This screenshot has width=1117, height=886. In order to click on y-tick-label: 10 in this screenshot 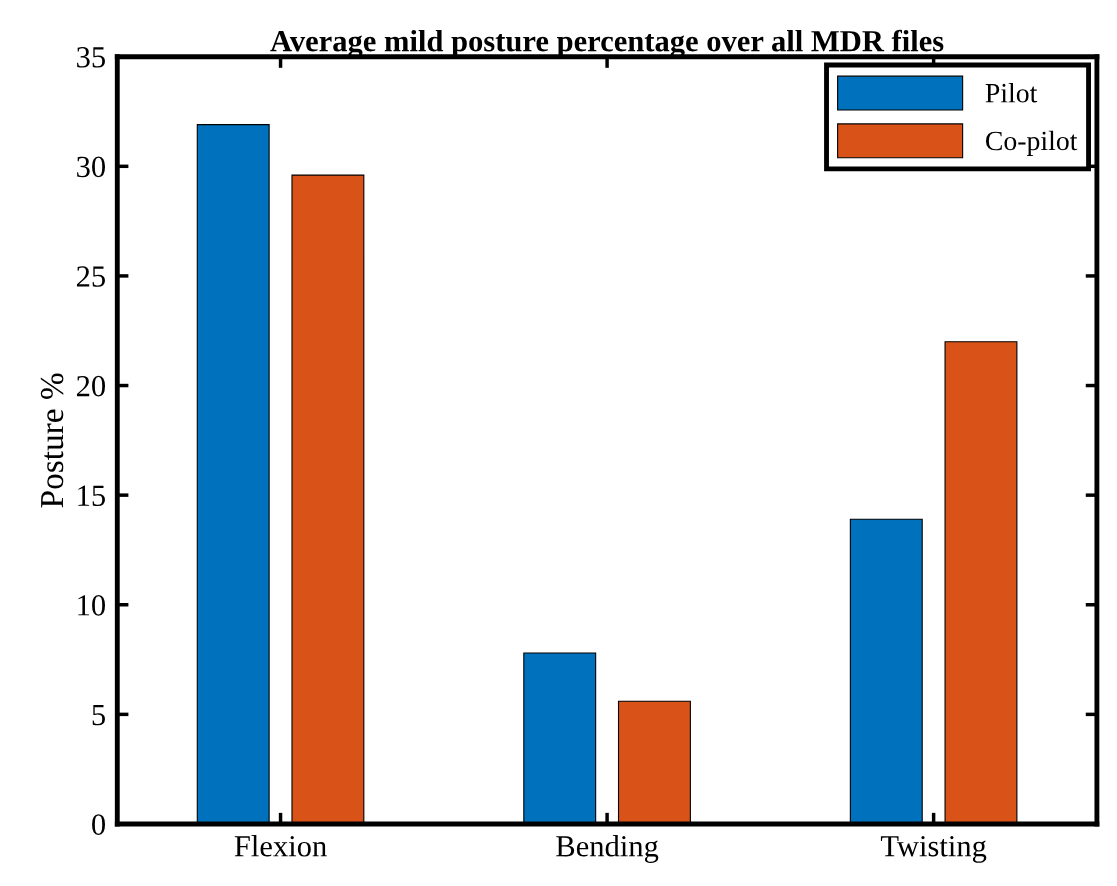, I will do `click(92, 605)`.